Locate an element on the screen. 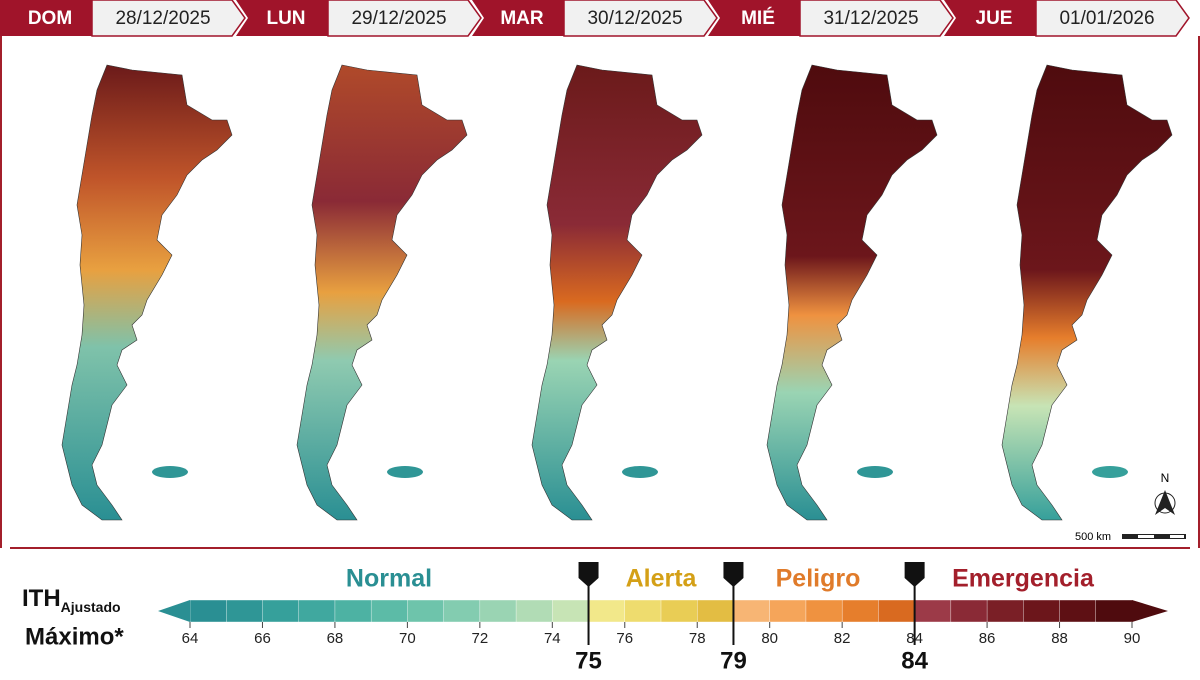 The height and width of the screenshot is (680, 1200). category-label: Emergencia is located at coordinates (1023, 579).